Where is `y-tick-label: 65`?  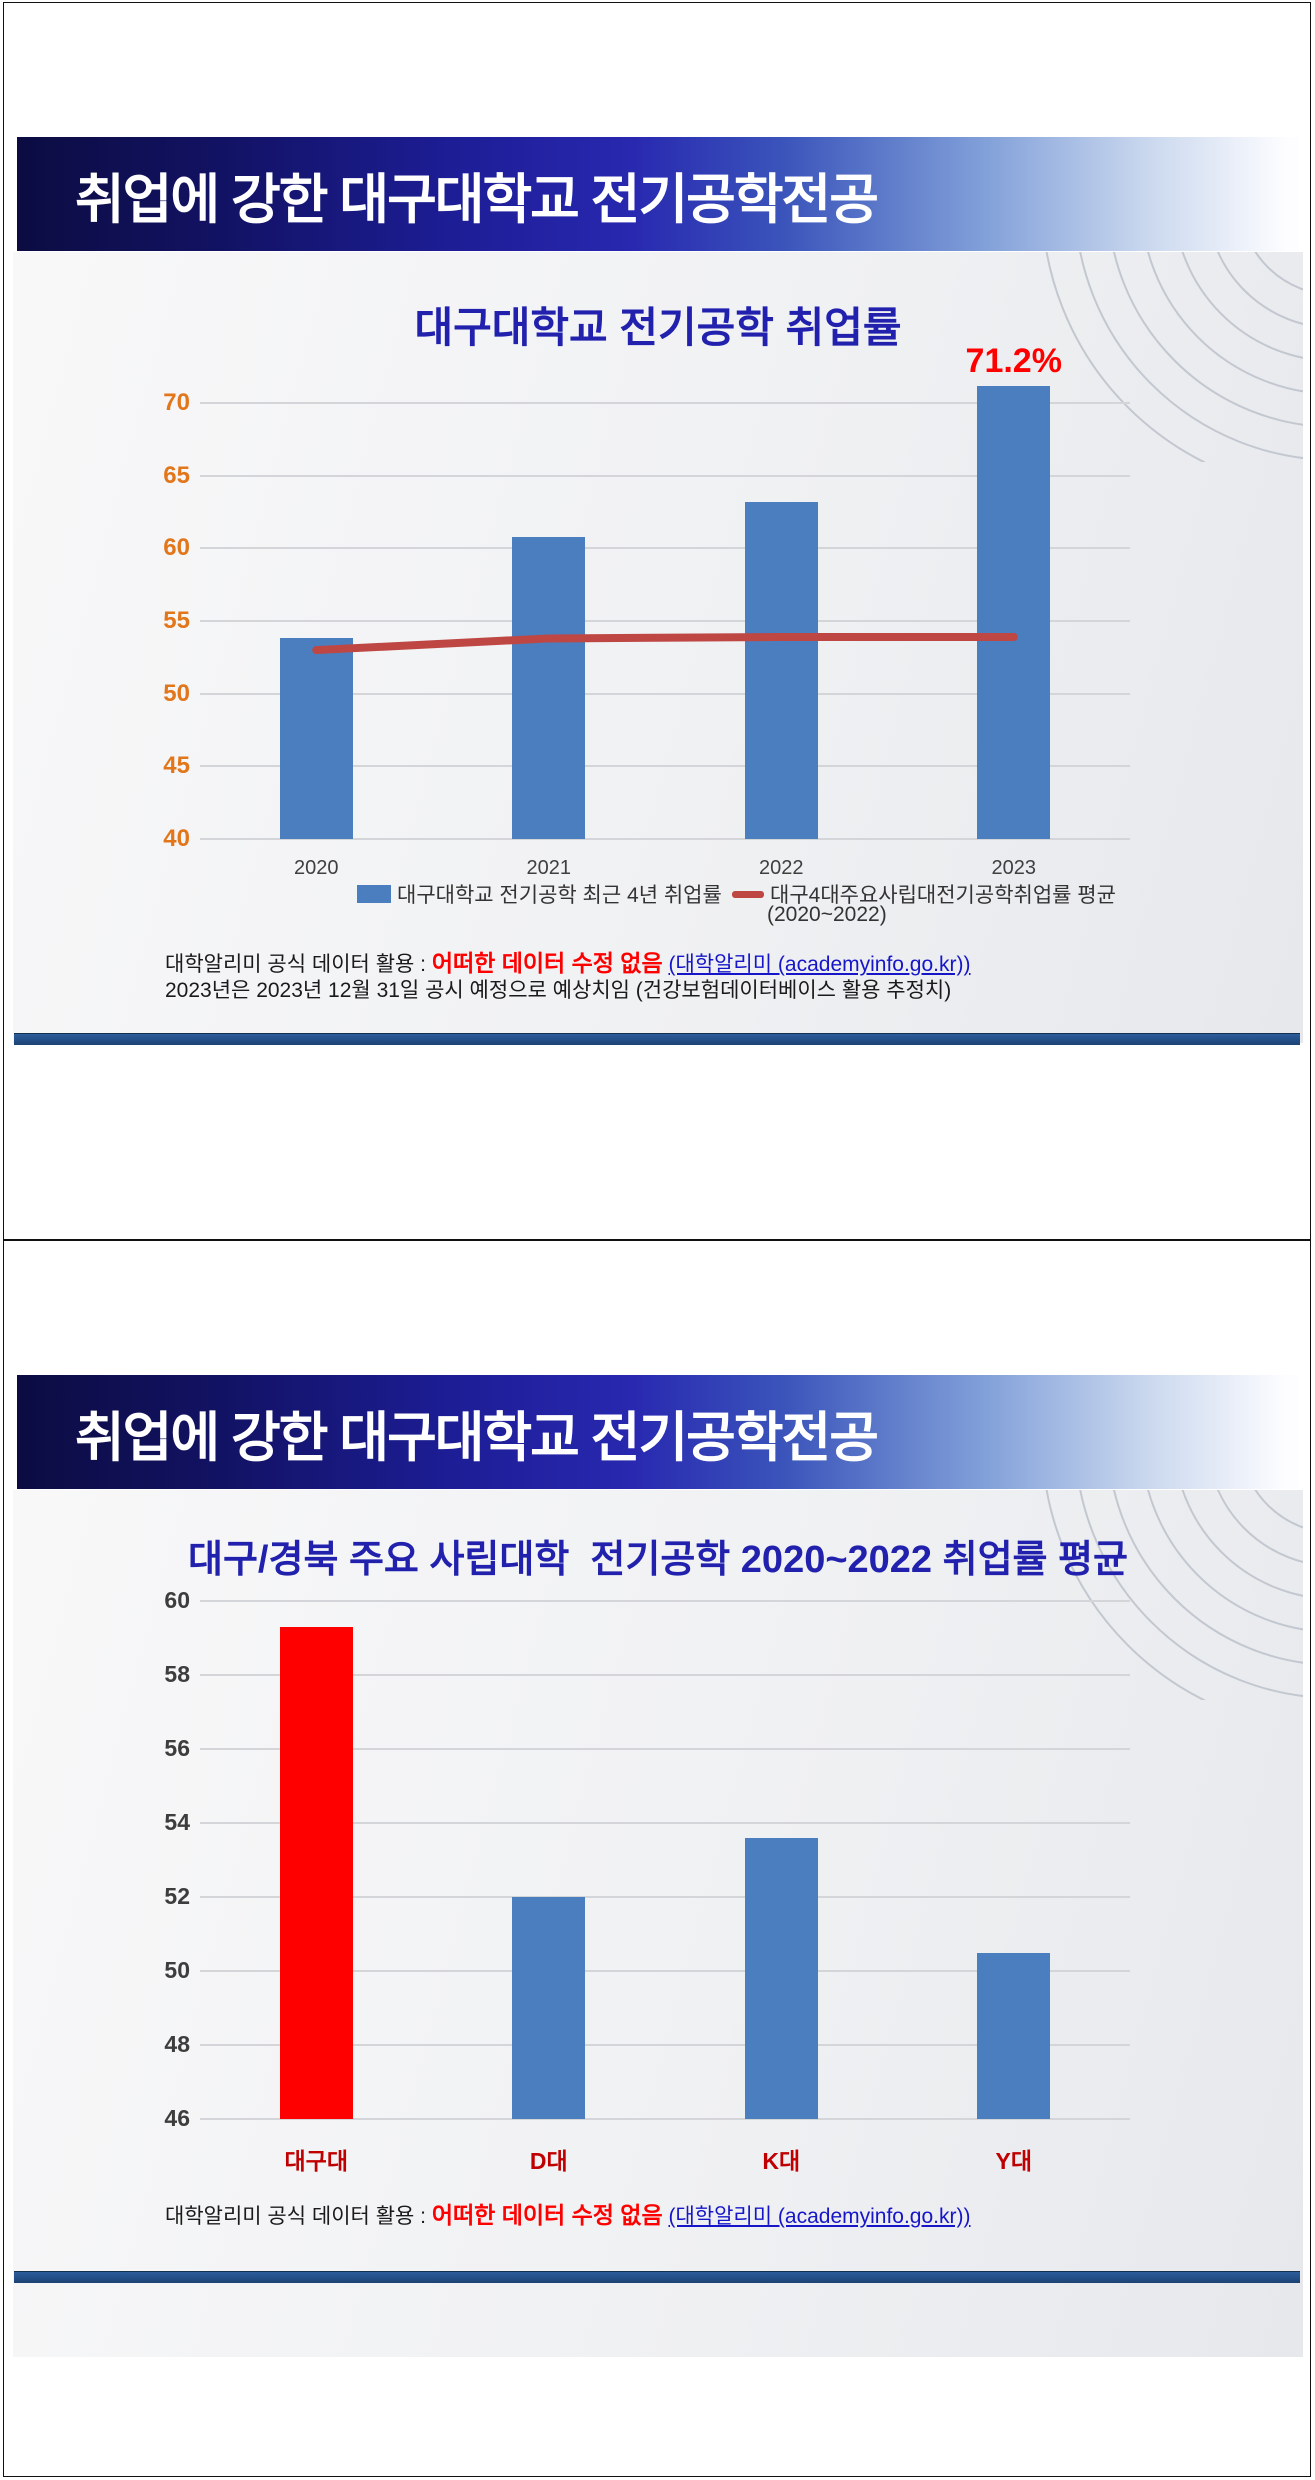
y-tick-label: 65 is located at coordinates (176, 475).